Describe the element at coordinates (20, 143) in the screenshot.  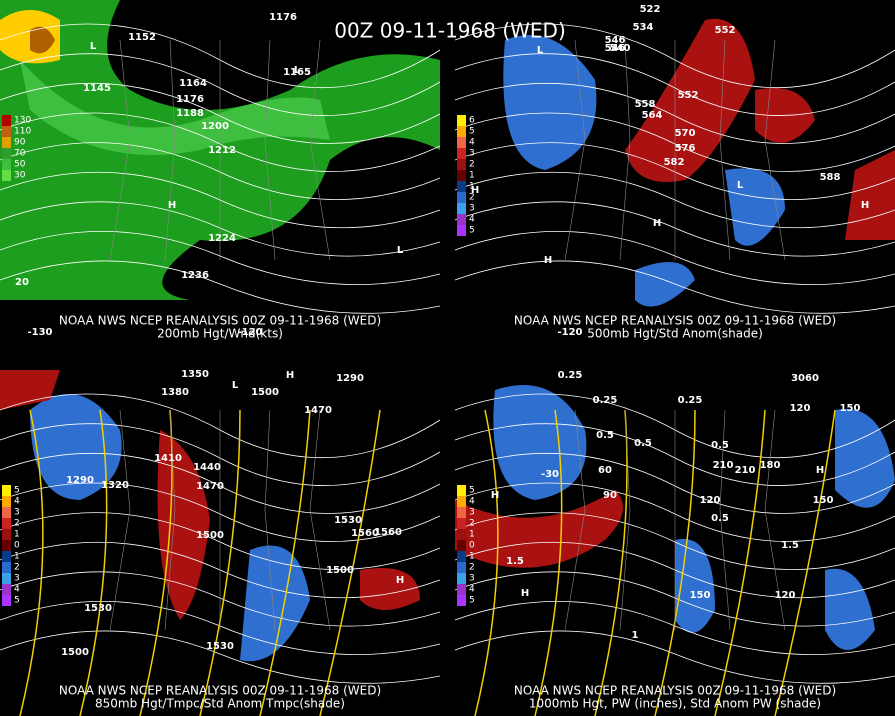
I see `scale-label: 90` at that location.